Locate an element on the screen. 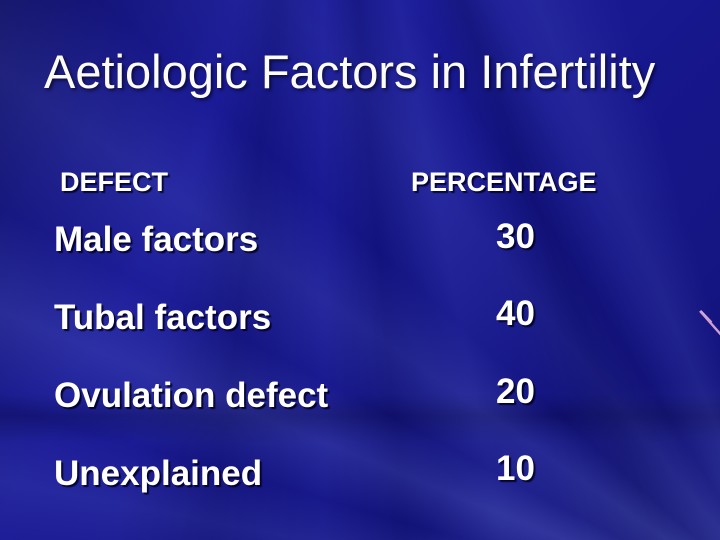 The image size is (720, 540). table-row-value-male-factors: 30 is located at coordinates (515, 236).